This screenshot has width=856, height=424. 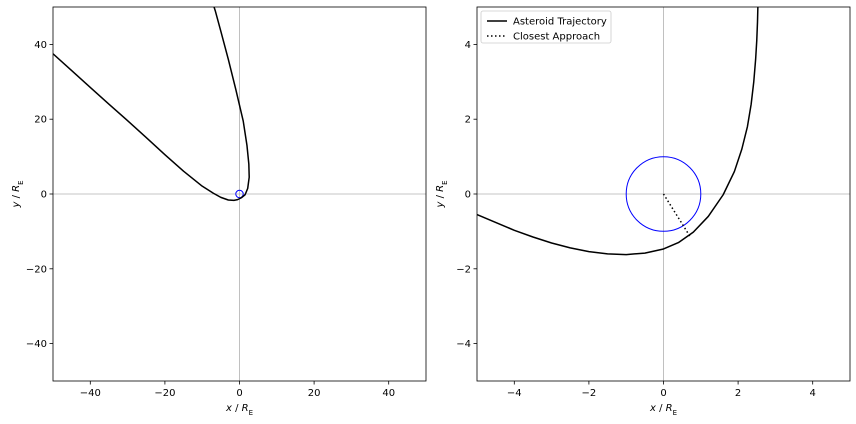 I want to click on y-tick-label: −2, so click(x=463, y=269).